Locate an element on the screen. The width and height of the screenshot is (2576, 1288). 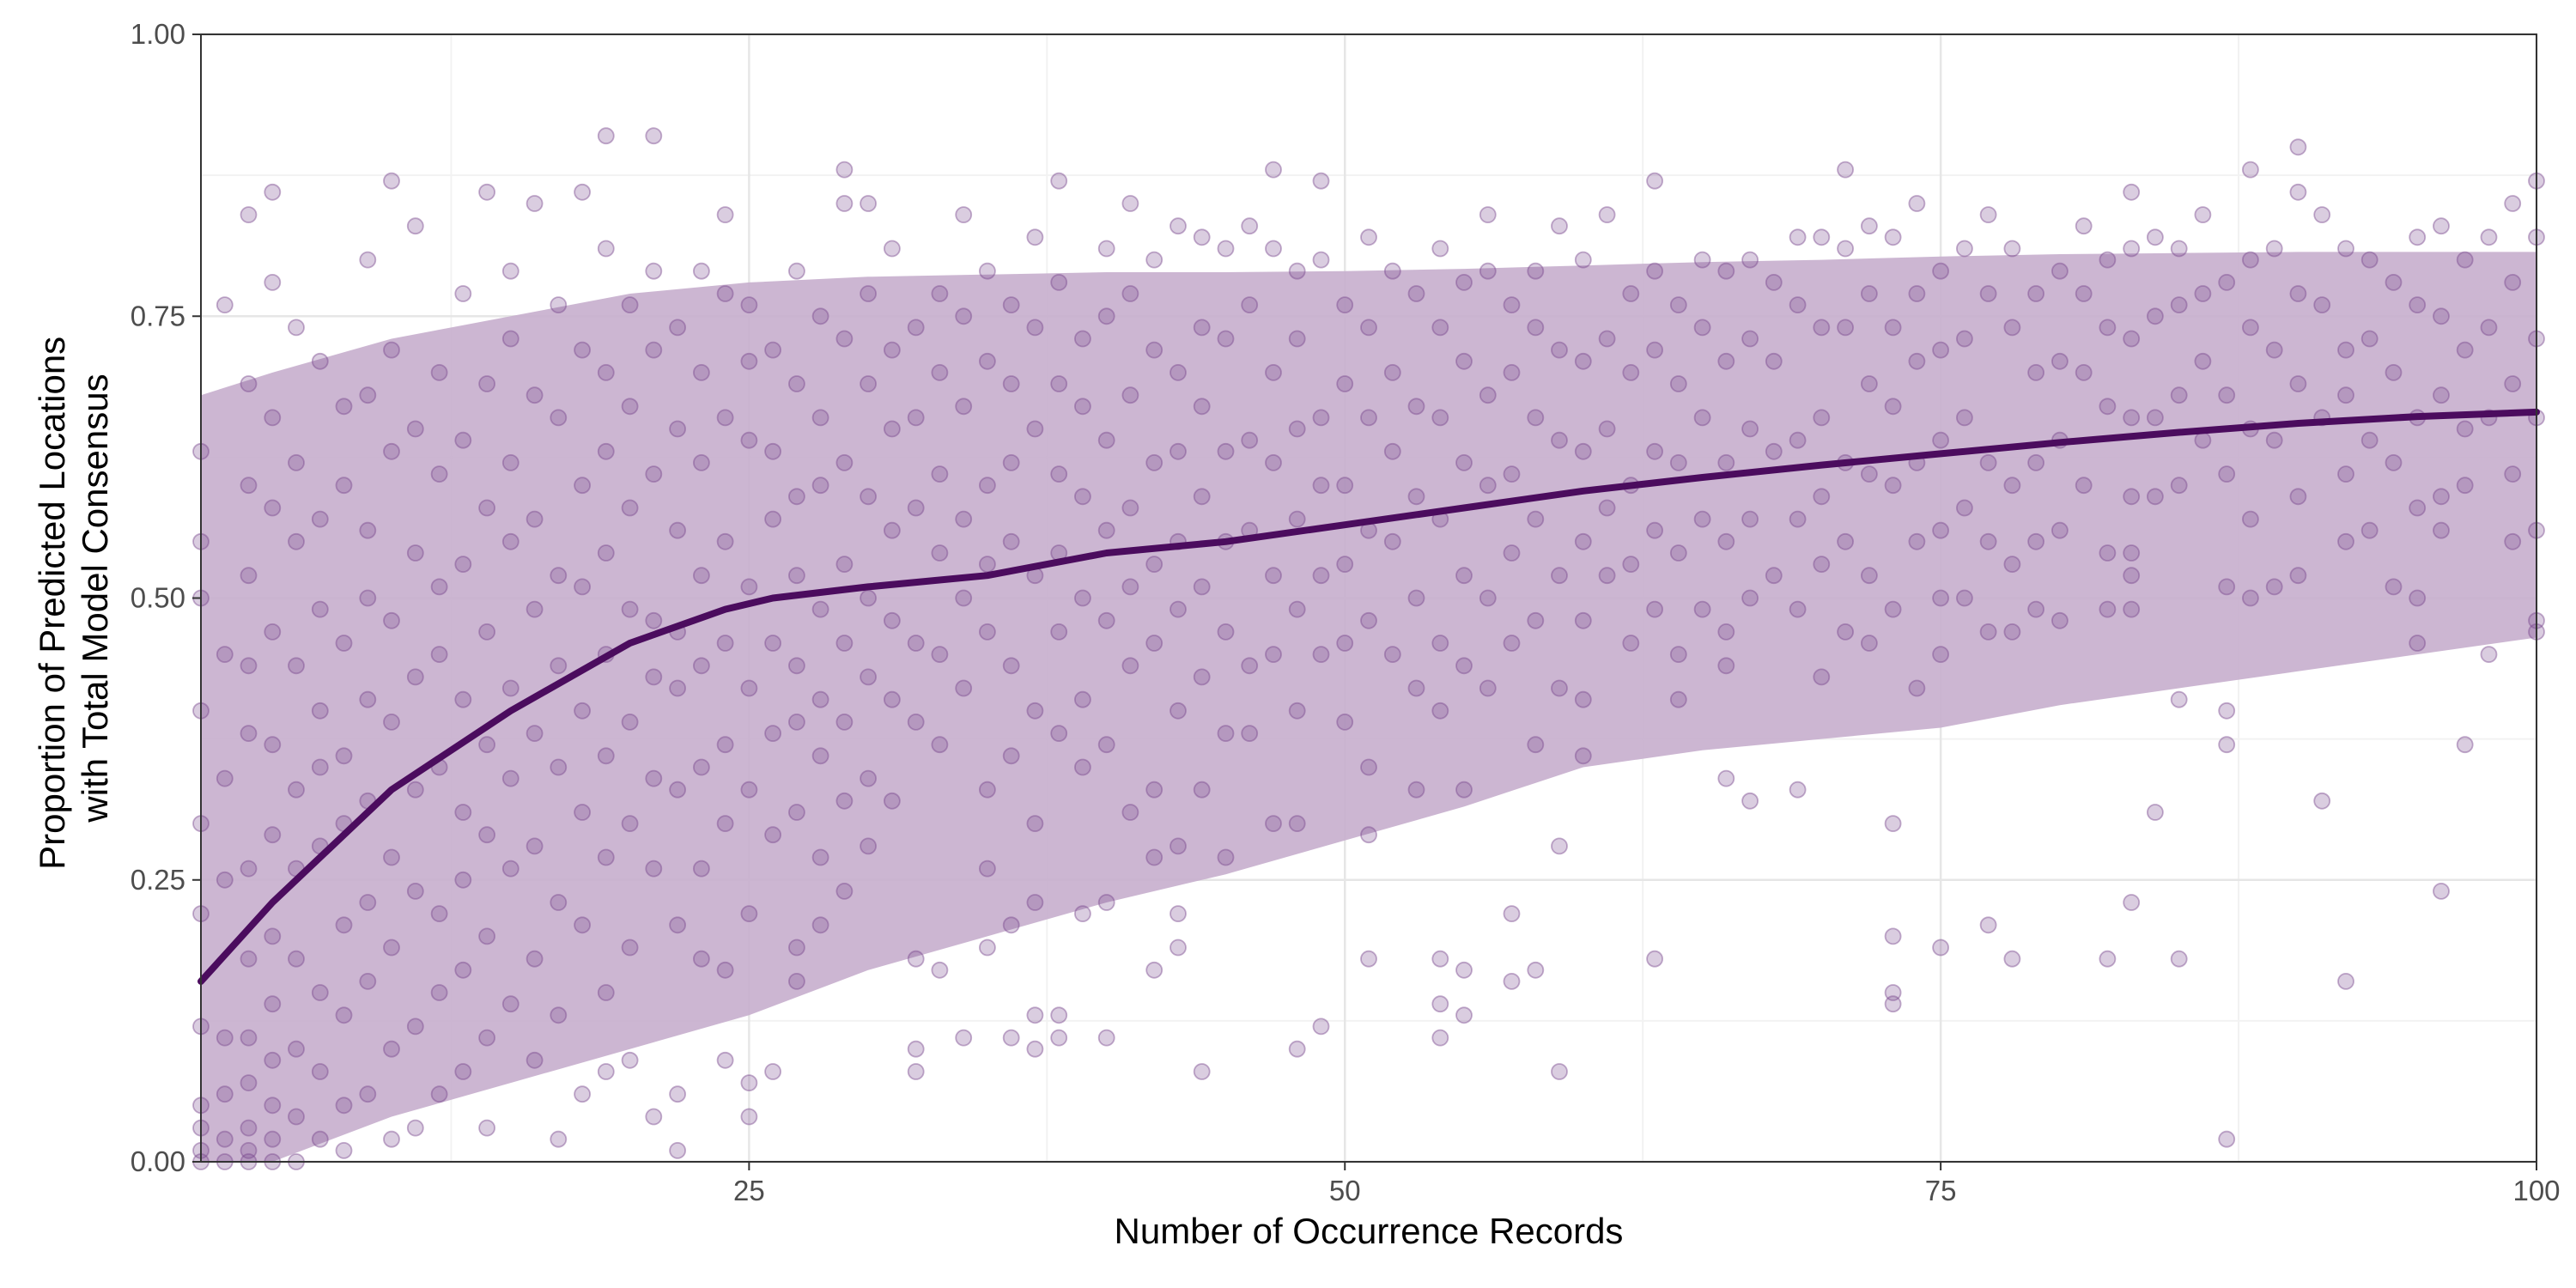
y-tick-label: 0.50 is located at coordinates (158, 598).